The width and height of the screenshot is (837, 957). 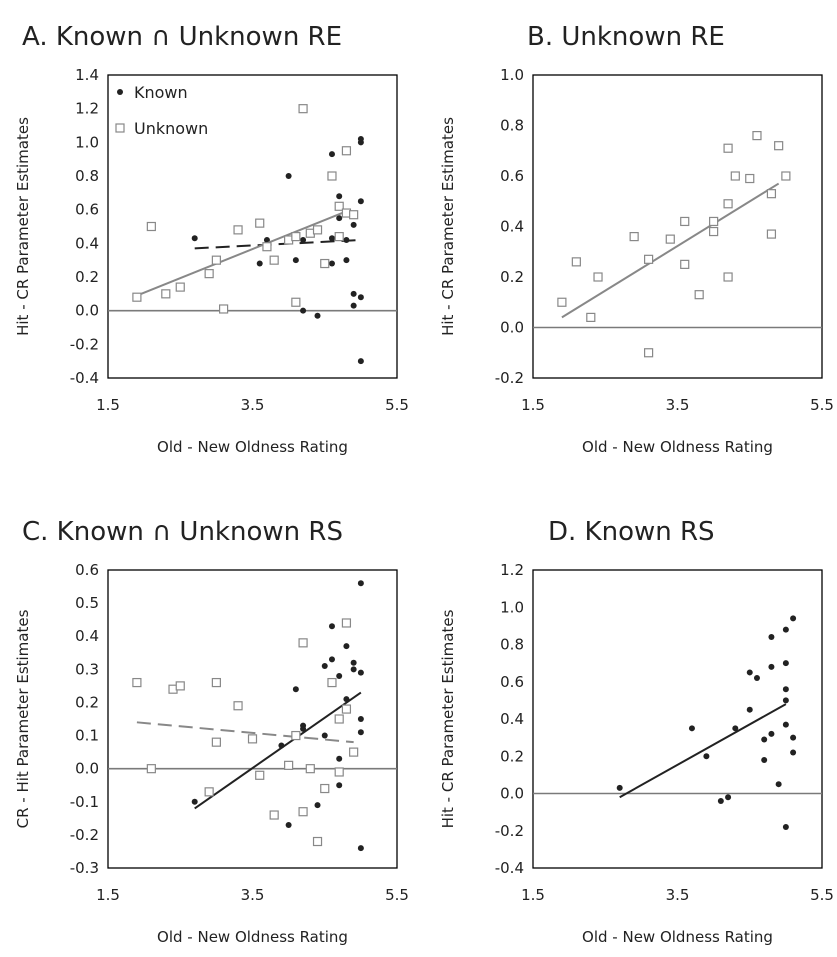 What do you see at coordinates (626, 37) in the screenshot?
I see `panel-title: B. Unknown RE` at bounding box center [626, 37].